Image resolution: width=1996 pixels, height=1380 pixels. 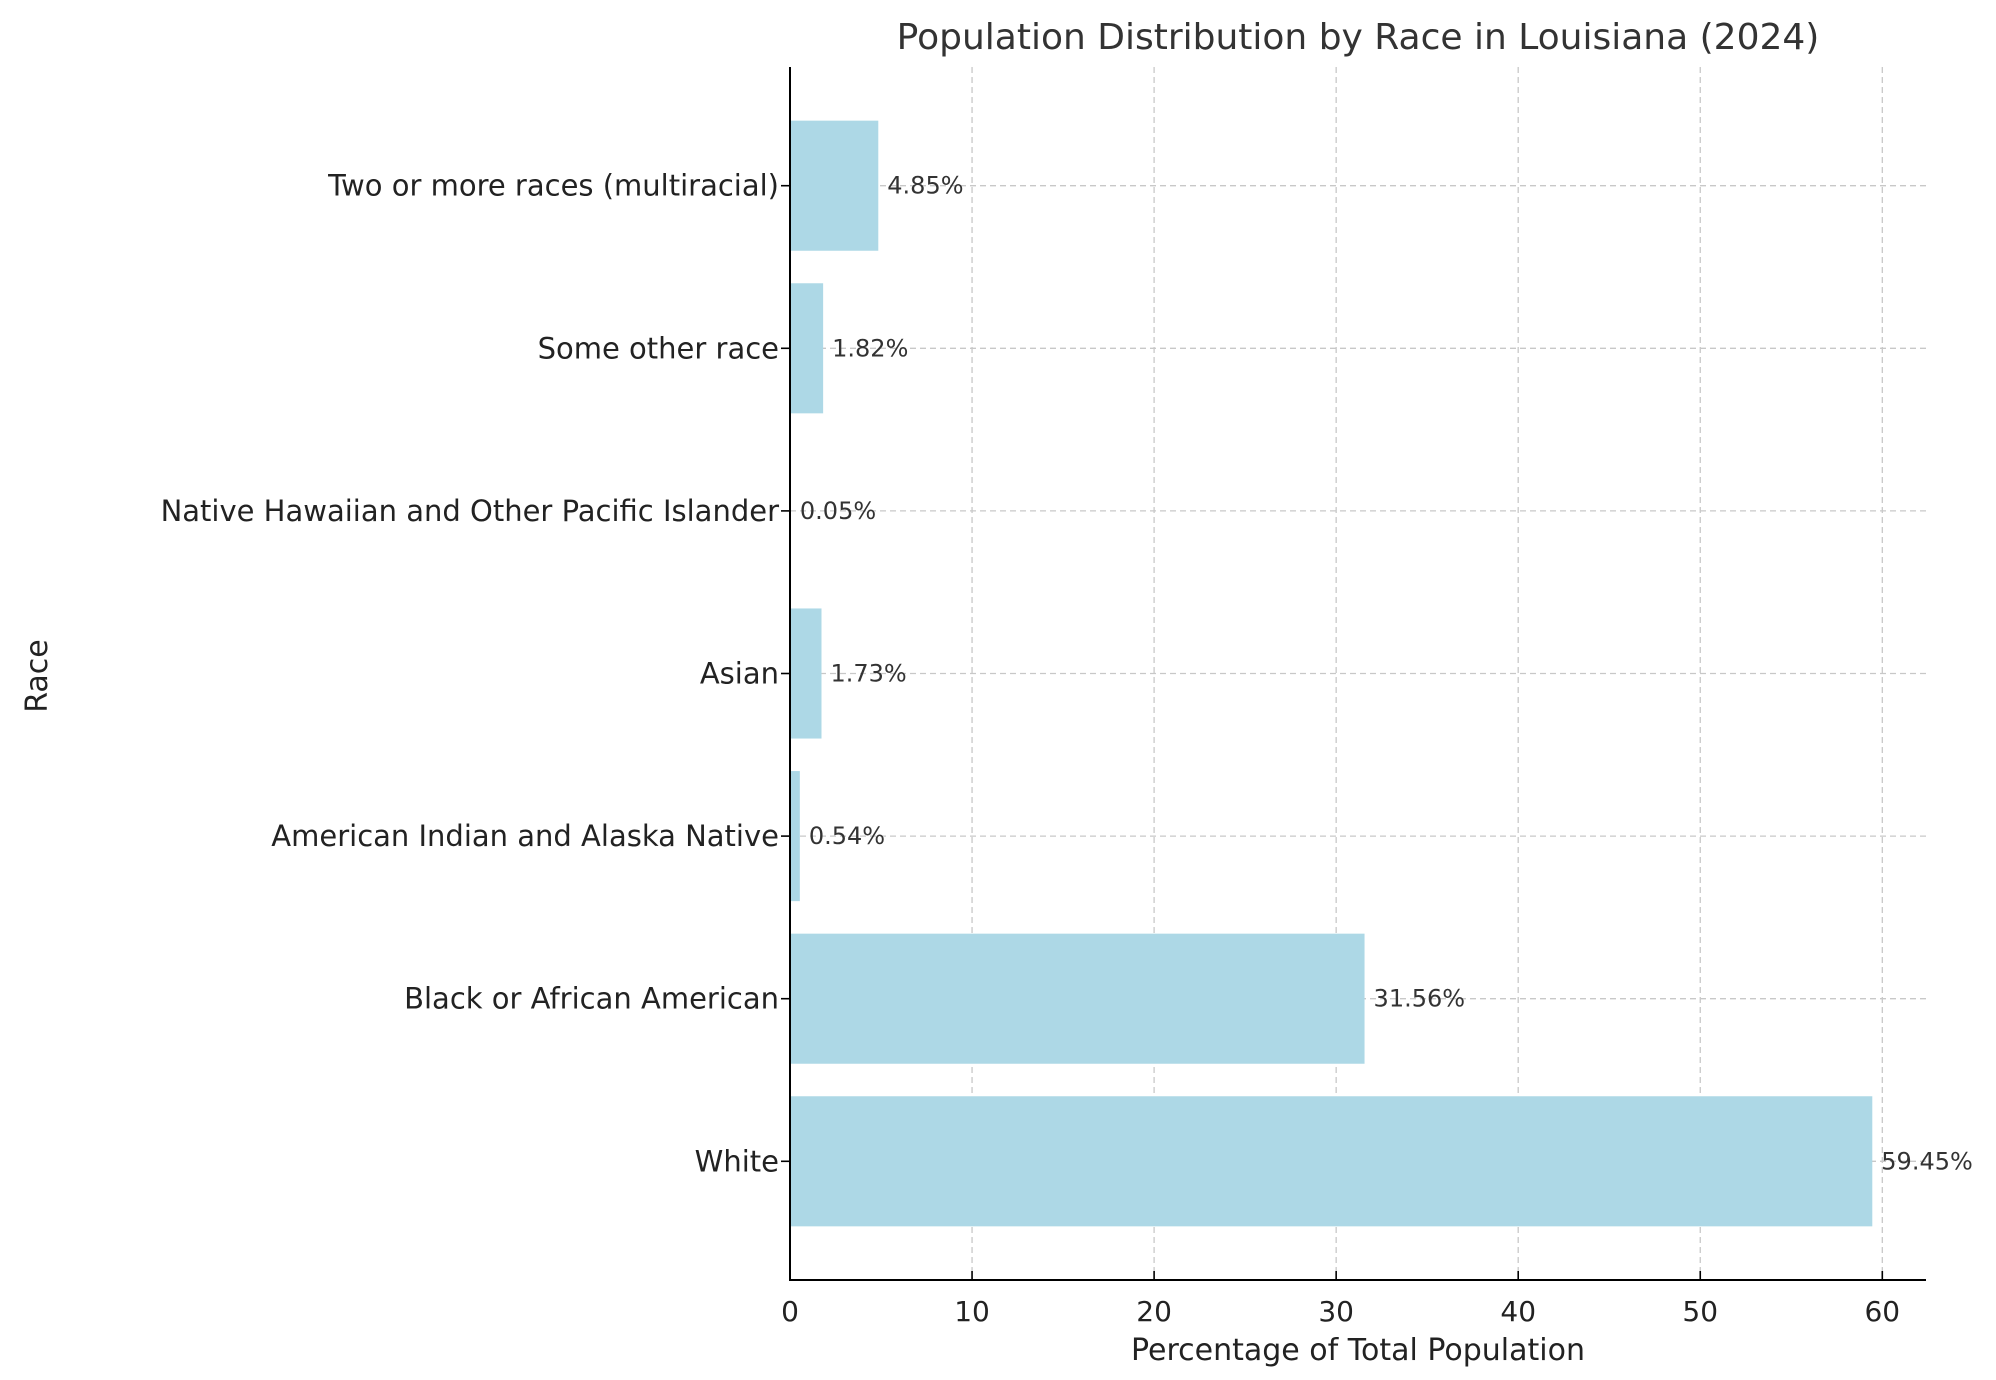 What do you see at coordinates (1882, 1311) in the screenshot?
I see `x-tick-label: 60` at bounding box center [1882, 1311].